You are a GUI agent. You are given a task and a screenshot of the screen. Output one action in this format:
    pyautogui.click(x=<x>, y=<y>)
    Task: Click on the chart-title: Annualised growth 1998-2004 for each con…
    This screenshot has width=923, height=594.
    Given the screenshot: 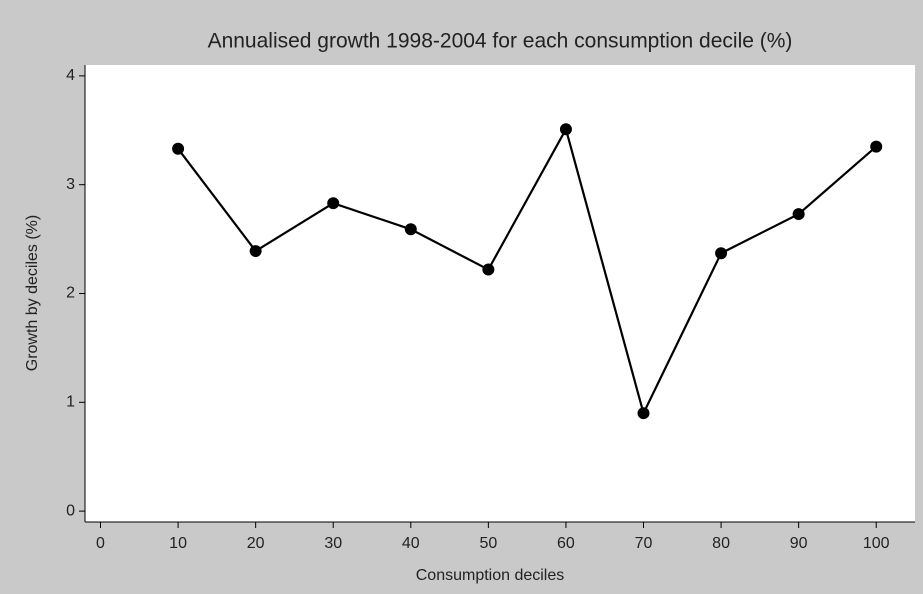 What is the action you would take?
    pyautogui.click(x=500, y=41)
    